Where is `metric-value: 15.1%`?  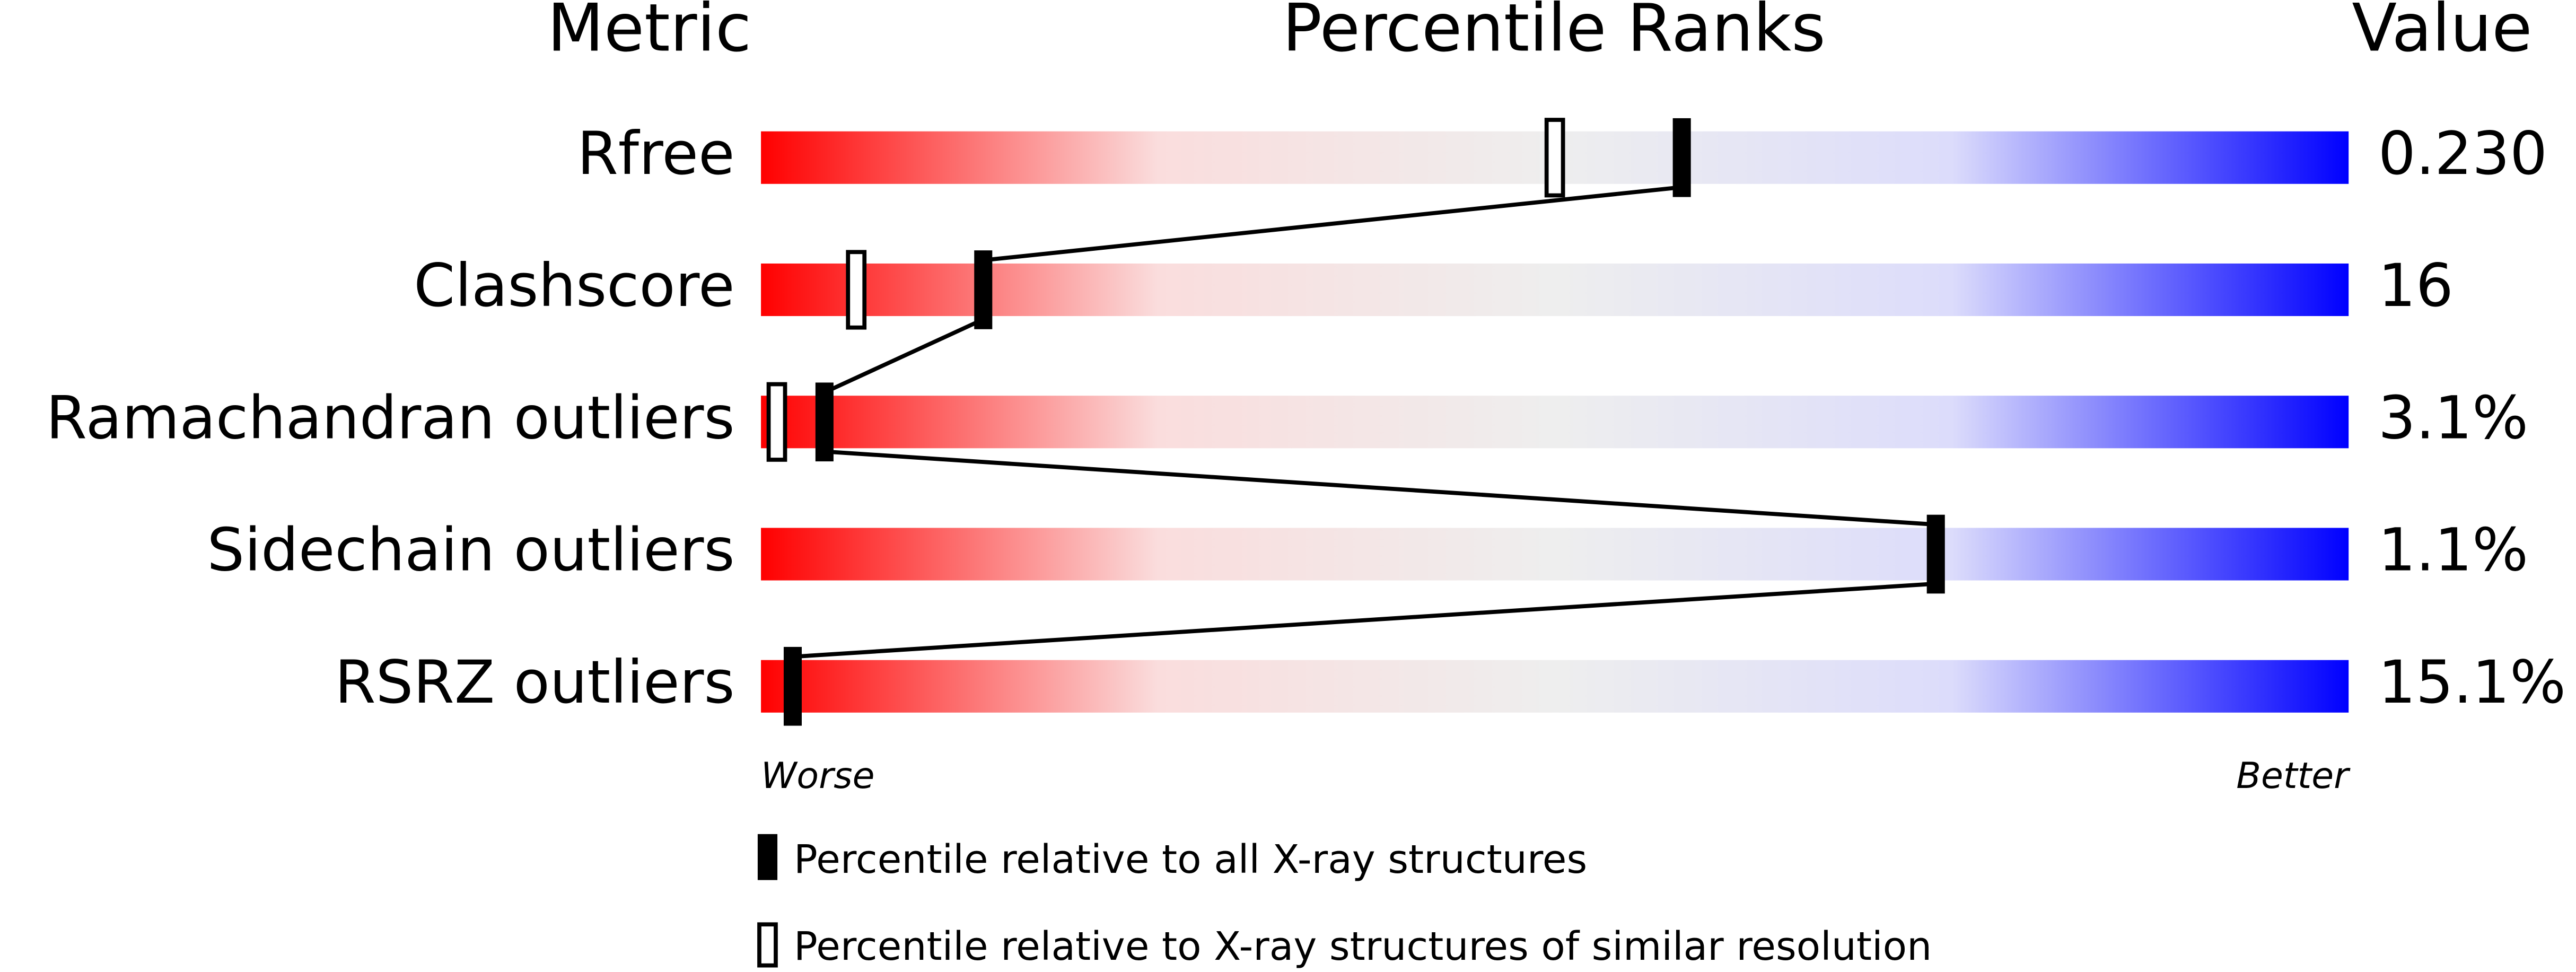
metric-value: 15.1% is located at coordinates (2472, 683).